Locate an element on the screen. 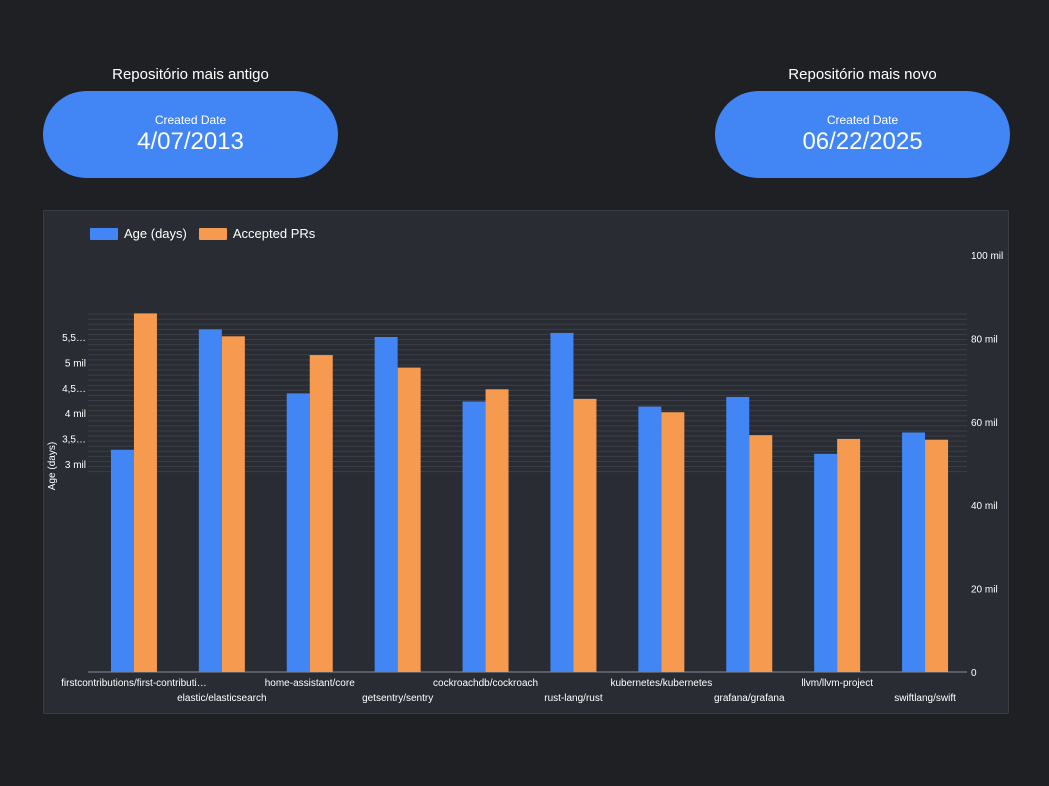  y-left-tick-label: 5 mil is located at coordinates (75, 363).